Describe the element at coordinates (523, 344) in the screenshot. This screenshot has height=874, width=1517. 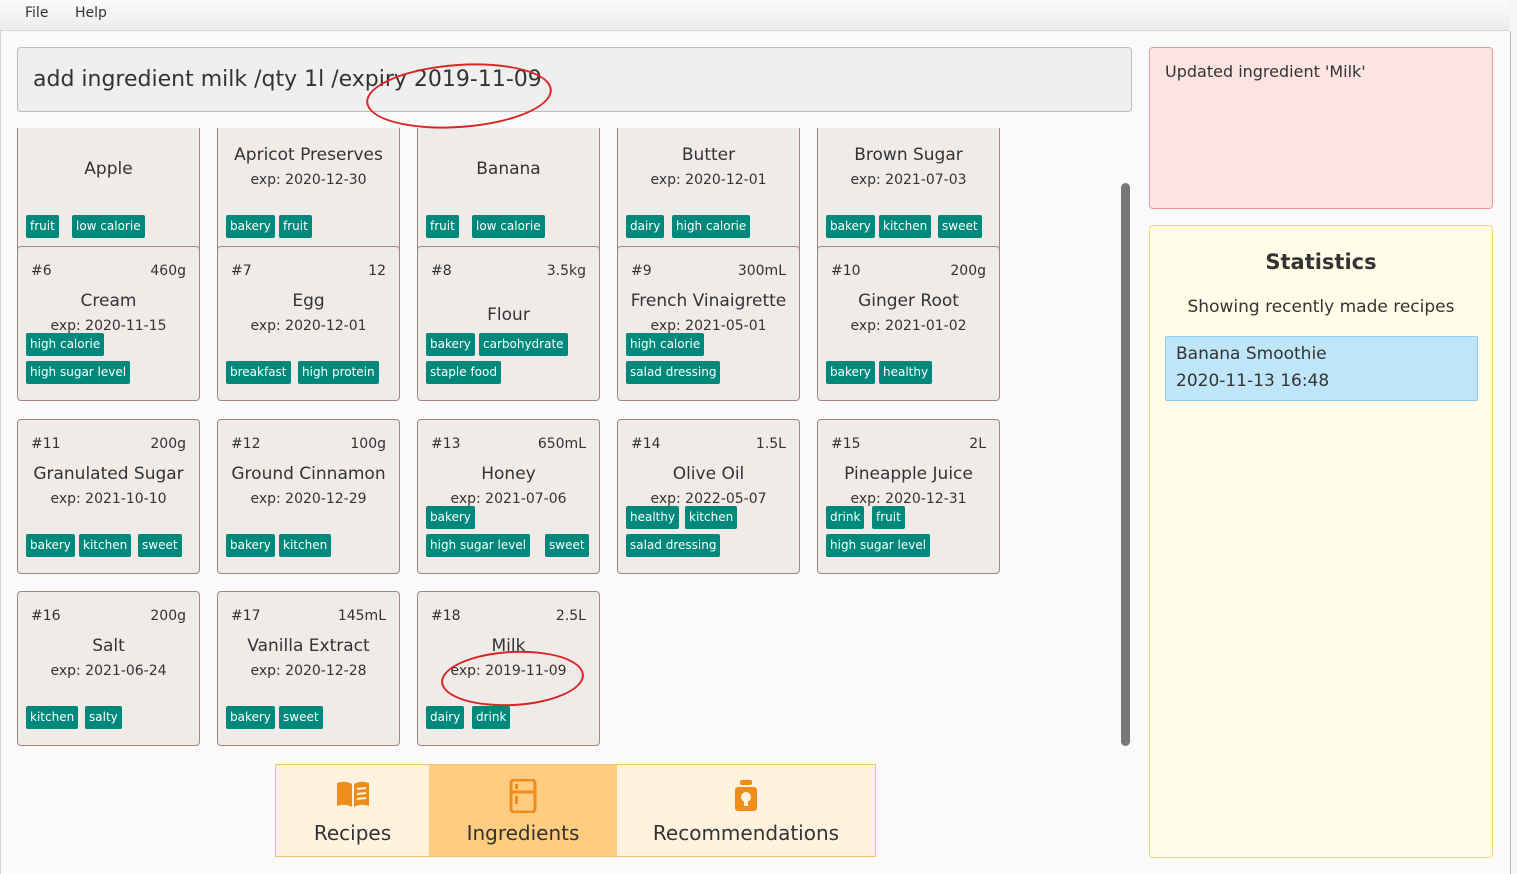
I see `ingredient-tag: carbohydrate` at that location.